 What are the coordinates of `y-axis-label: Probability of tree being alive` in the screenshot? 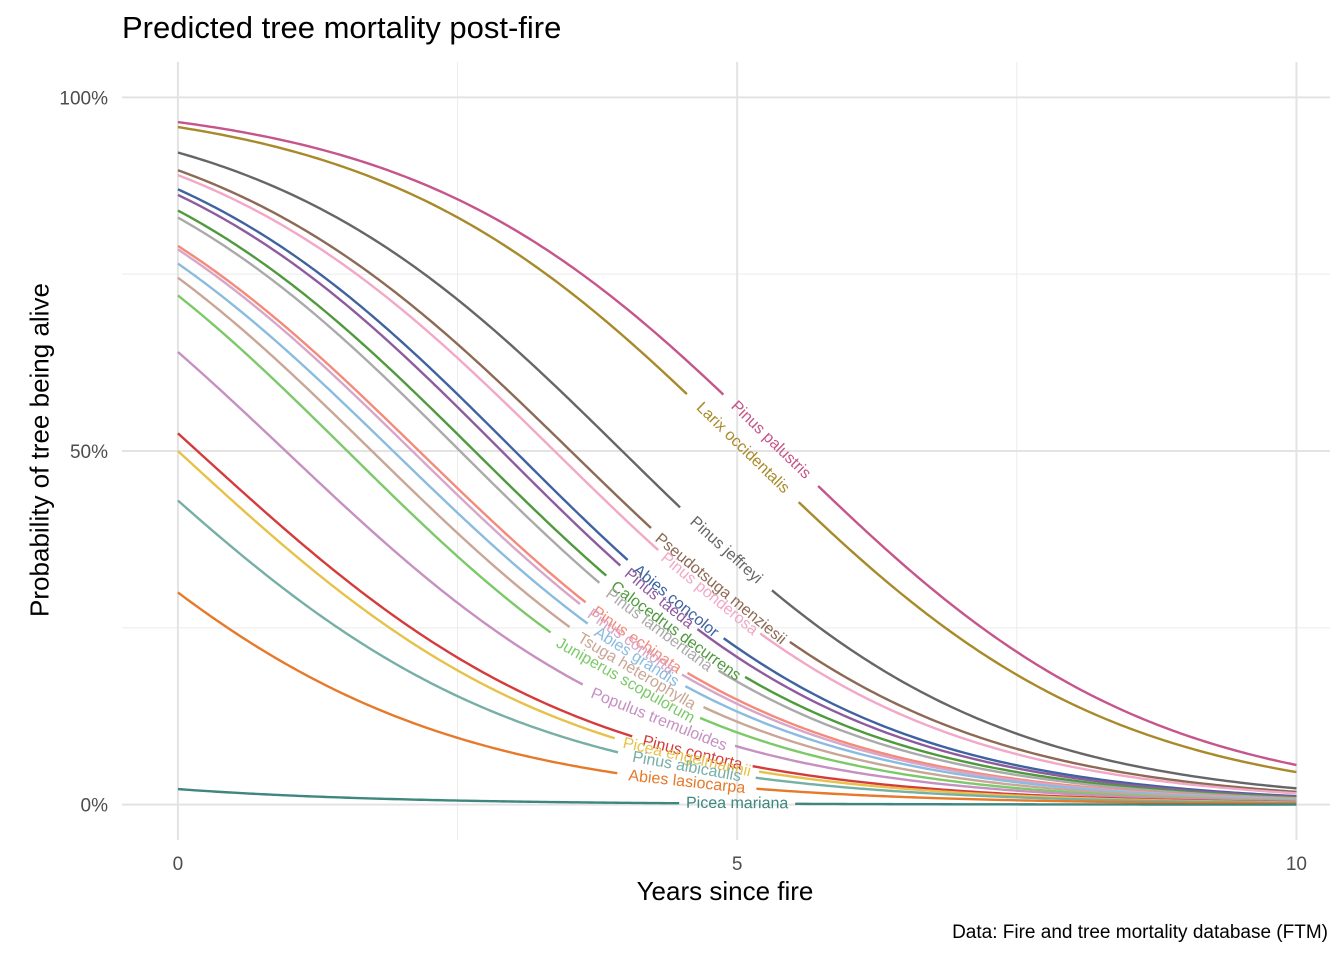 It's located at (39, 450).